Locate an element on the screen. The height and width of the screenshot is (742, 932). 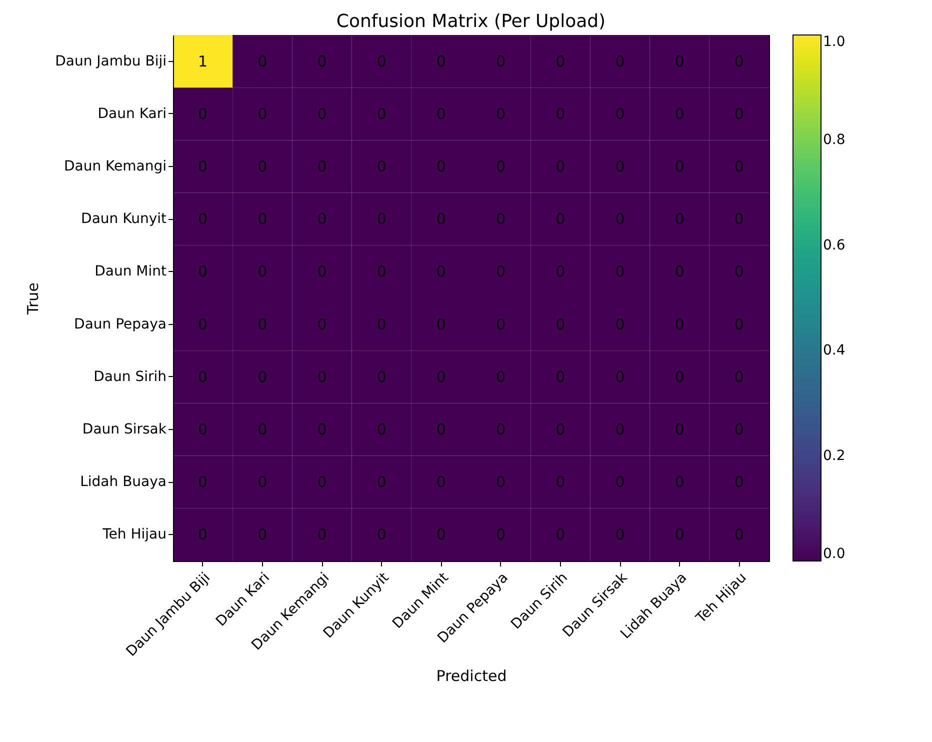
y-tick-label: Daun Kari is located at coordinates (132, 114).